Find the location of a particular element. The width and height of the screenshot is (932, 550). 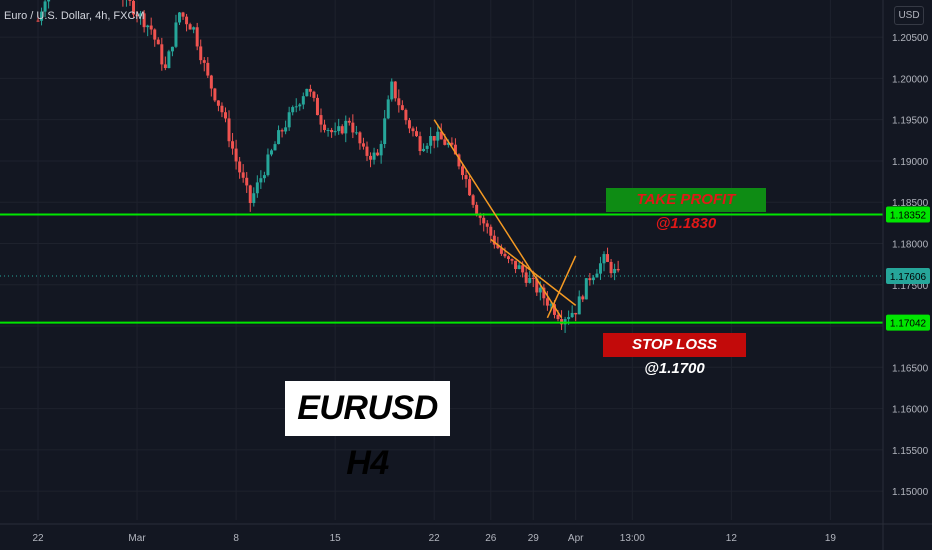

price-label-text: 1.18352 is located at coordinates (908, 215).